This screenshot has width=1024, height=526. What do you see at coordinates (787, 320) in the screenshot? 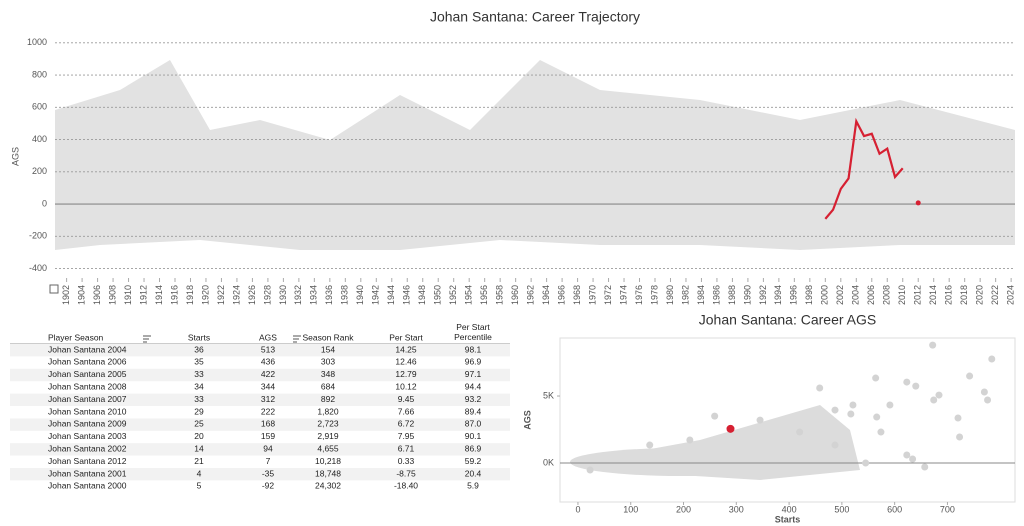
I see `chart-title: Johan Santana: Career AGS` at bounding box center [787, 320].